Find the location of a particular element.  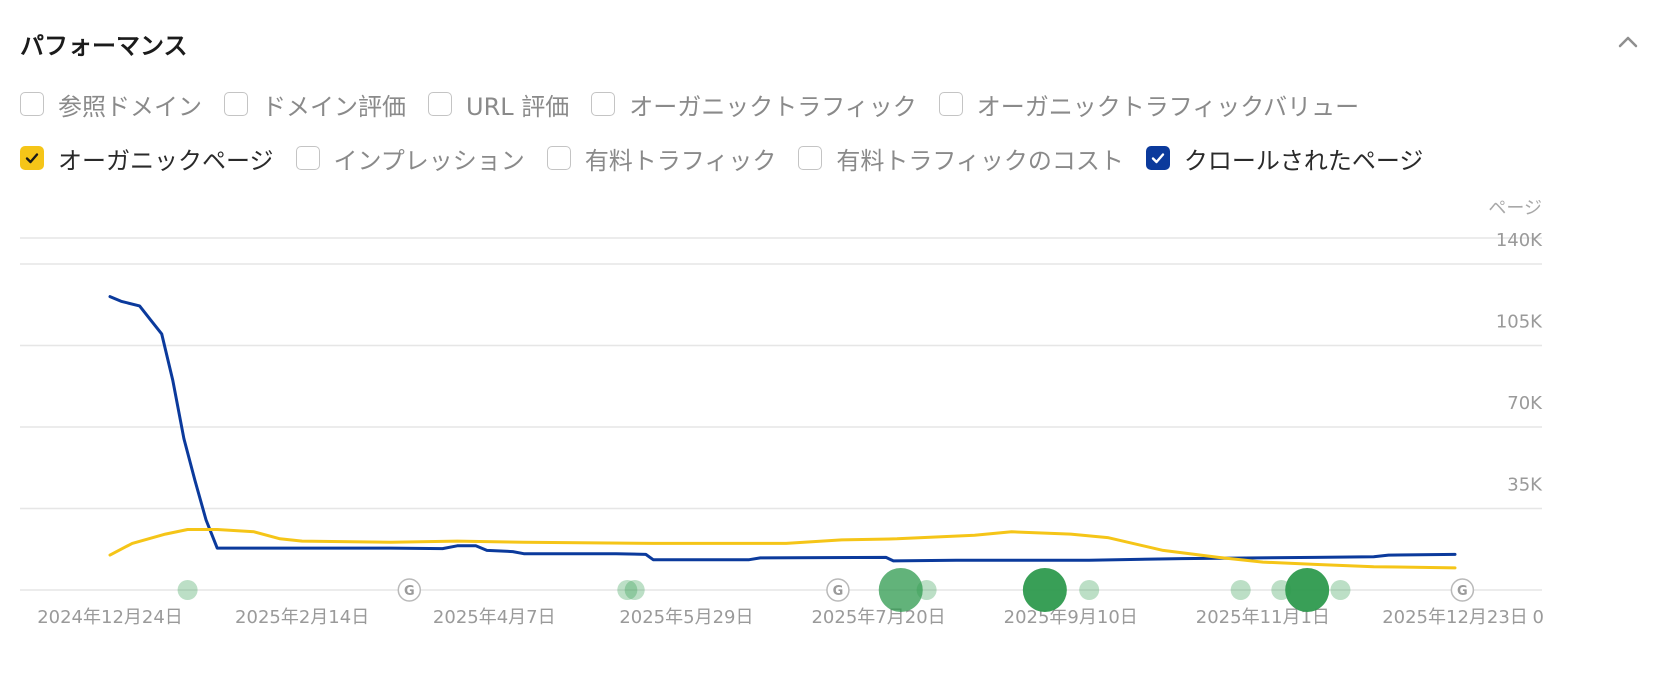

metric-toggle-label: オーガニックトラフィックバリュー is located at coordinates (1168, 106).